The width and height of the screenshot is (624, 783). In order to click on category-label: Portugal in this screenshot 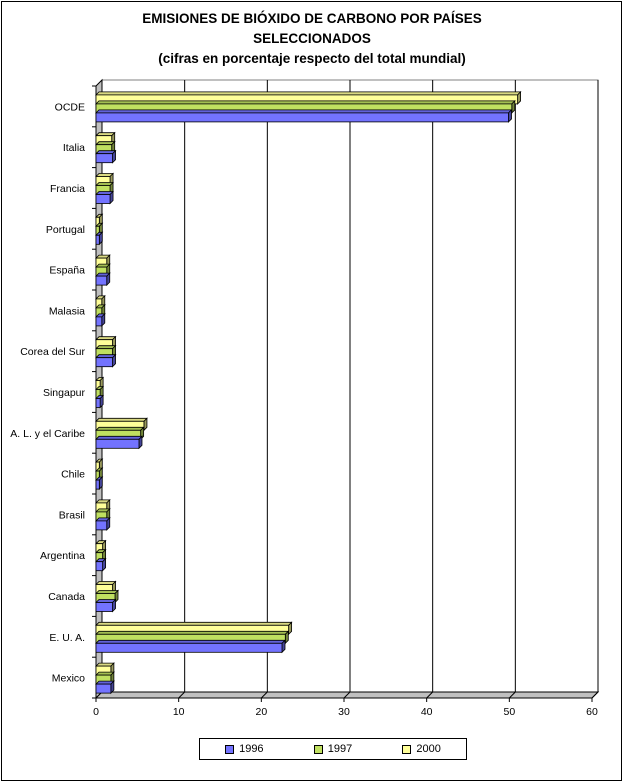, I will do `click(65, 230)`.